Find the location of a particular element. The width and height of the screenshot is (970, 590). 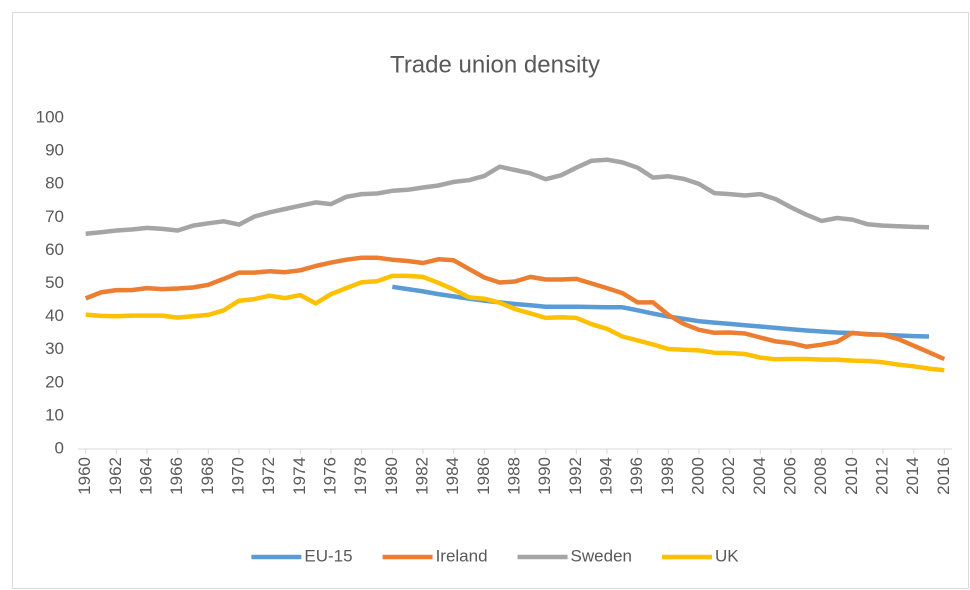

x-tick-label: 1988 is located at coordinates (513, 476).